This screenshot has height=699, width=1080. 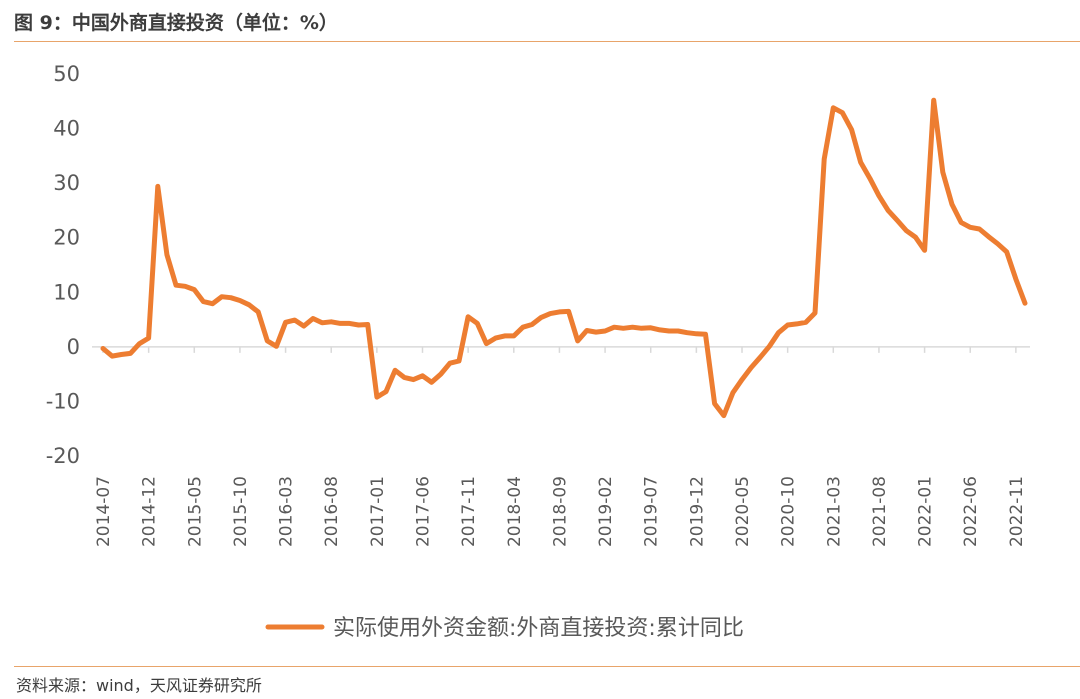 What do you see at coordinates (241, 511) in the screenshot?
I see `x-tick-label: 2015-10` at bounding box center [241, 511].